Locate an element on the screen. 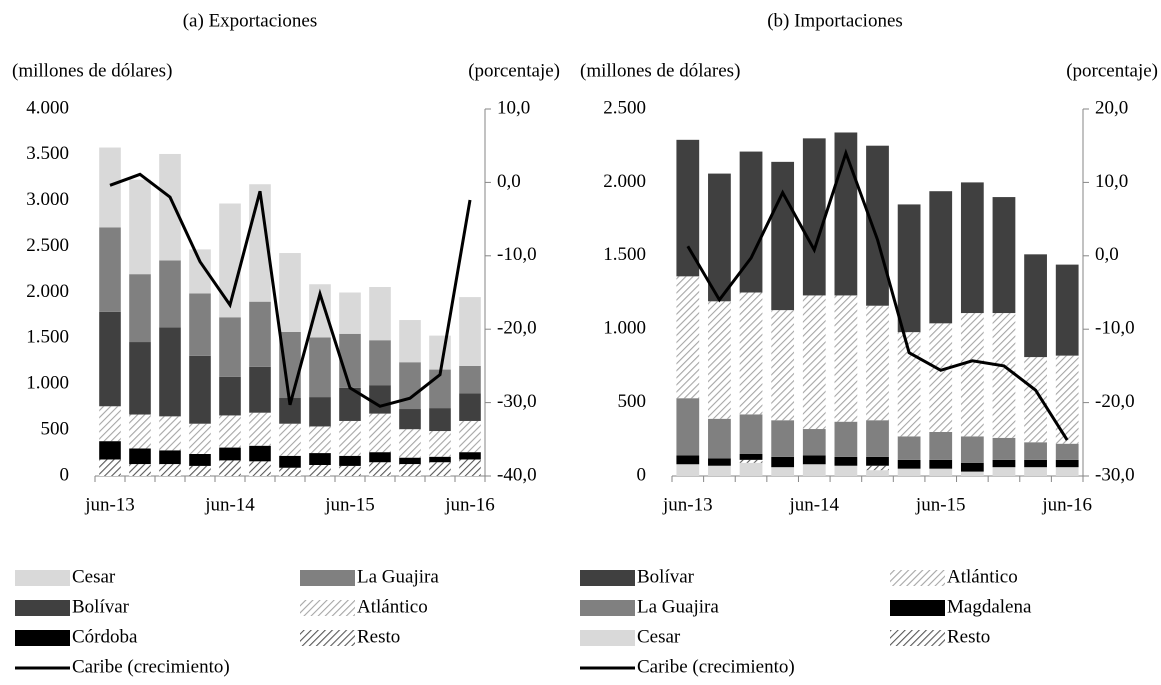 Image resolution: width=1161 pixels, height=685 pixels. legend-label: Atlántico is located at coordinates (982, 576).